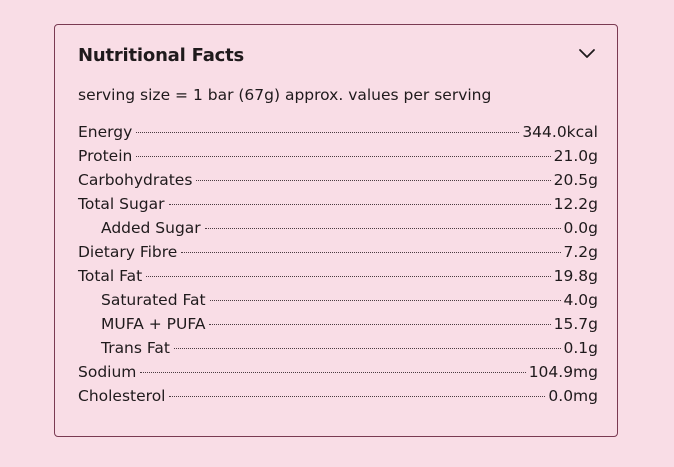 The height and width of the screenshot is (467, 674). Describe the element at coordinates (153, 324) in the screenshot. I see `nutrient-label: MUFA + PUFA` at that location.